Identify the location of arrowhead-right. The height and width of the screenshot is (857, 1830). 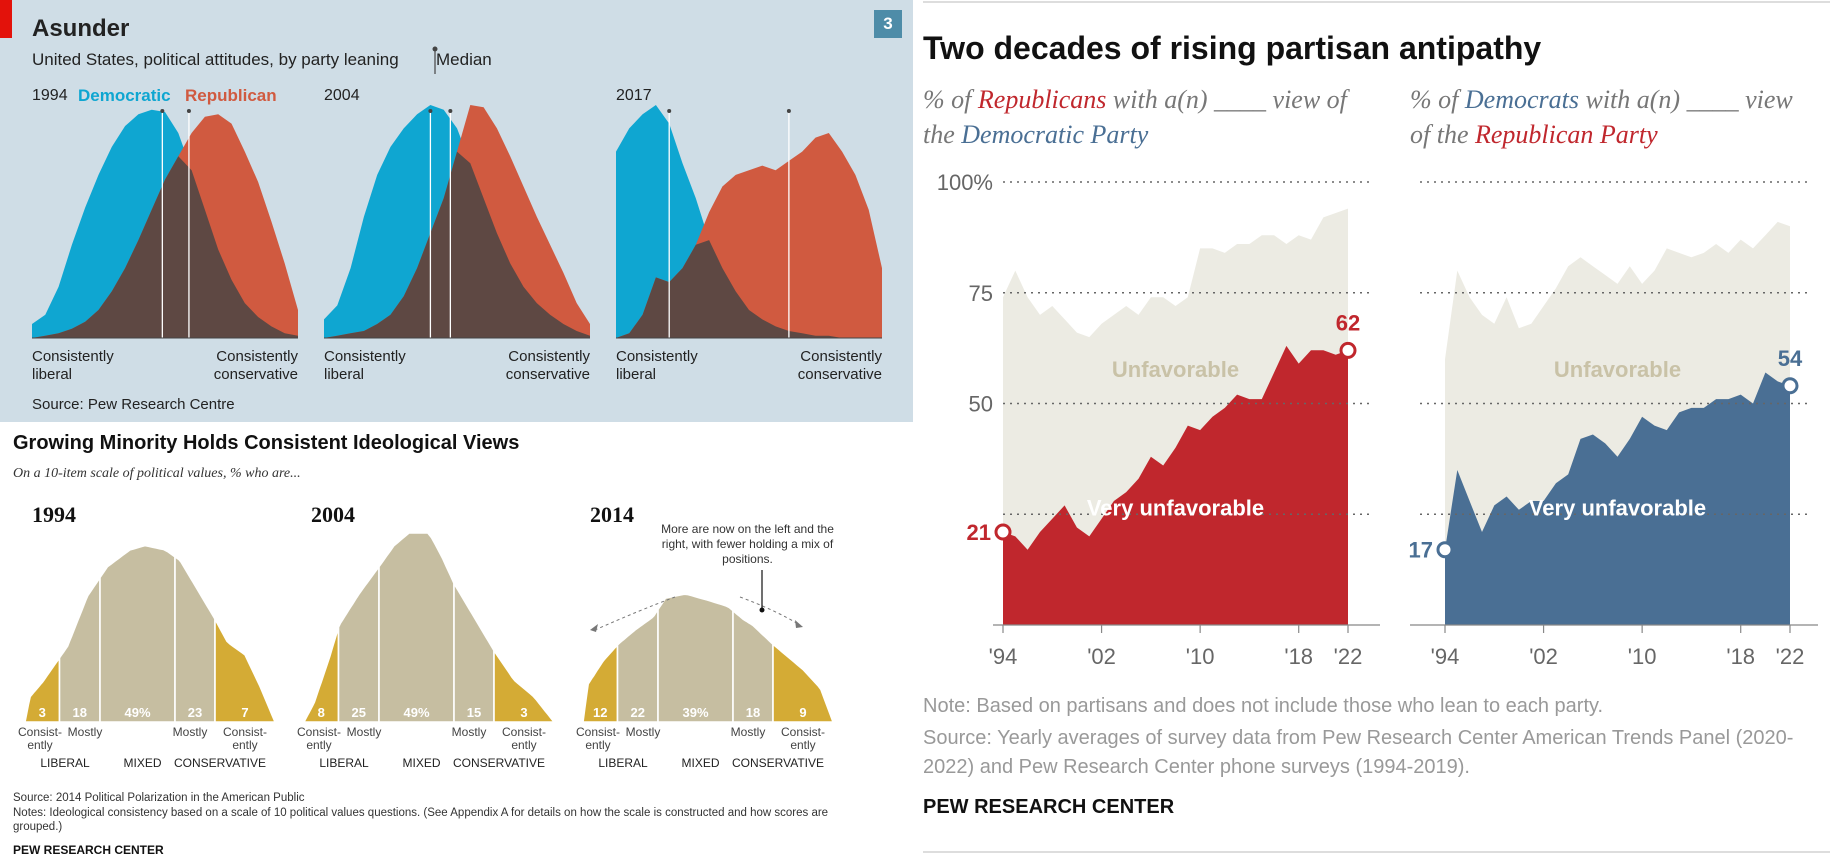
(799, 624).